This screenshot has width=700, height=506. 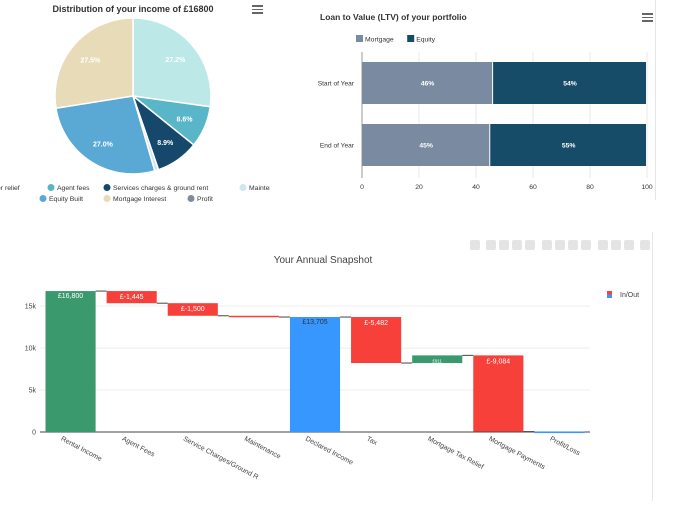 I want to click on legend-item-equity-built: Equity Built, so click(x=66, y=199).